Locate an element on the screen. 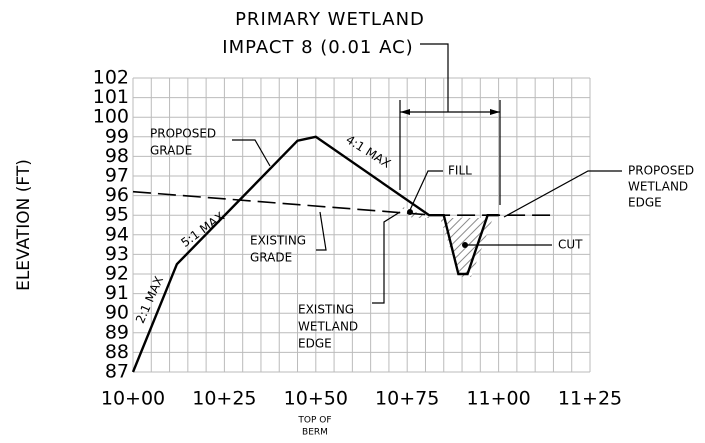 Image resolution: width=705 pixels, height=443 pixels. x-tick-label: 10+50 is located at coordinates (316, 399).